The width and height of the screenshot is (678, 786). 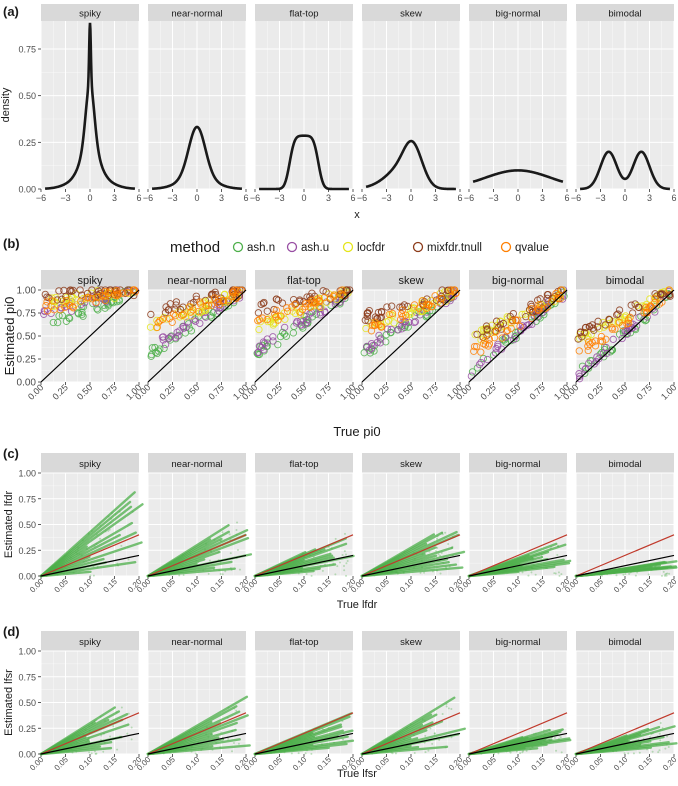 What do you see at coordinates (27, 652) in the screenshot?
I see `y-tick-label: 1.00` at bounding box center [27, 652].